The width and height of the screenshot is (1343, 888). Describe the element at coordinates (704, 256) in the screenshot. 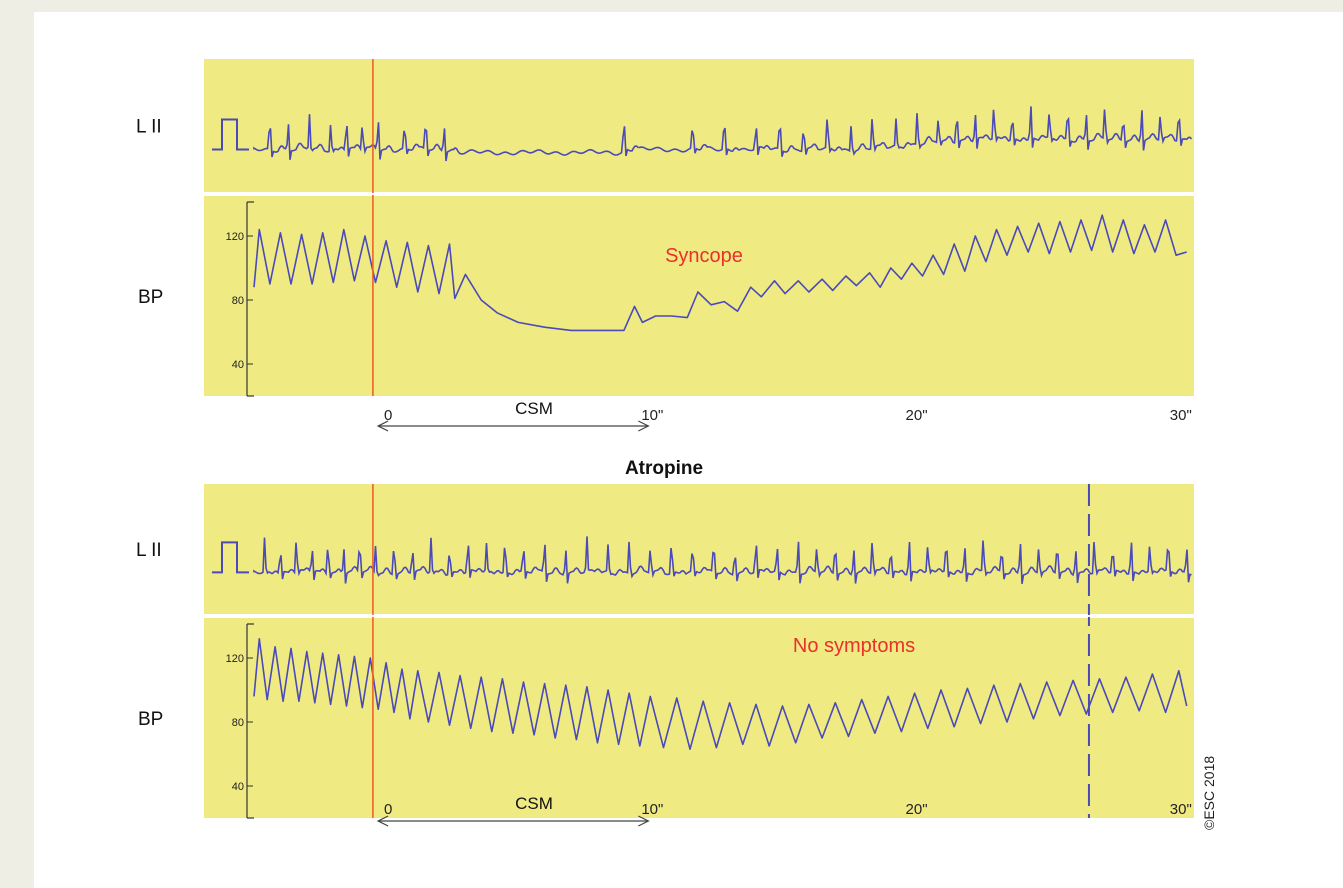

I see `event-annotation: Syncope` at that location.